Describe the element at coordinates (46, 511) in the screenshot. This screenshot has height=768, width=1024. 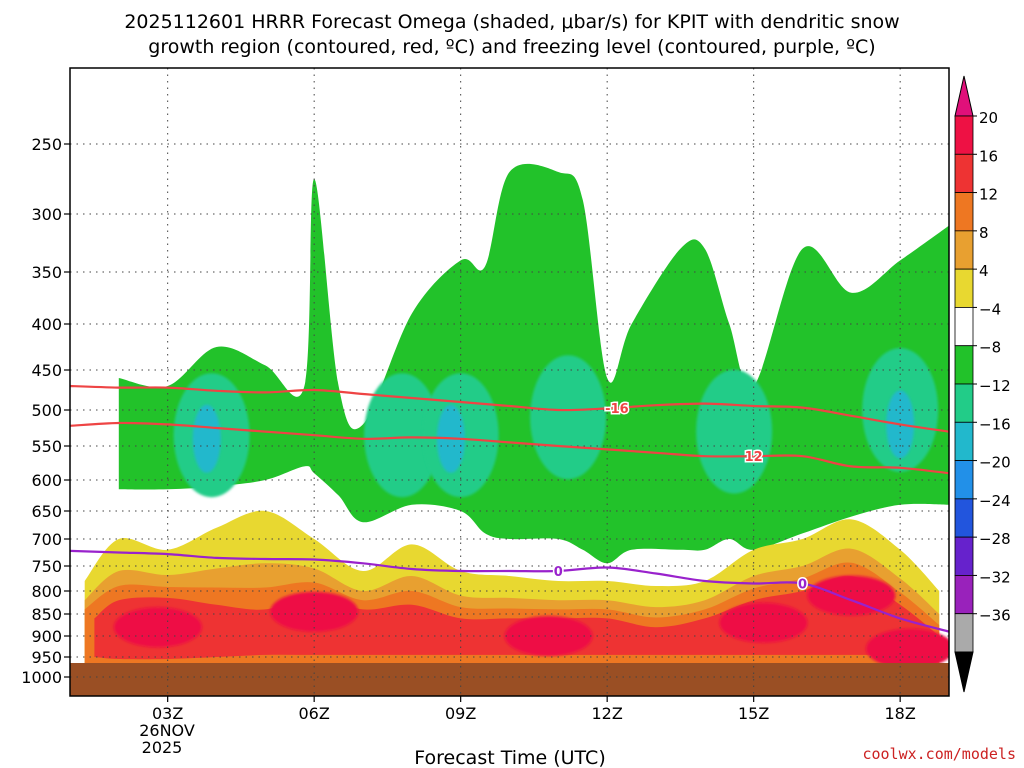
I see `y-tick-label-650: 650` at that location.